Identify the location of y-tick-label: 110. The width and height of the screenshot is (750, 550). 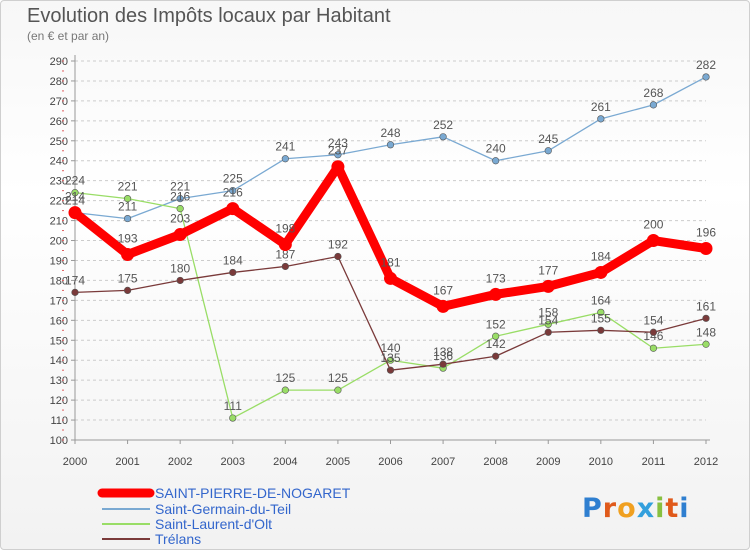
(59, 421).